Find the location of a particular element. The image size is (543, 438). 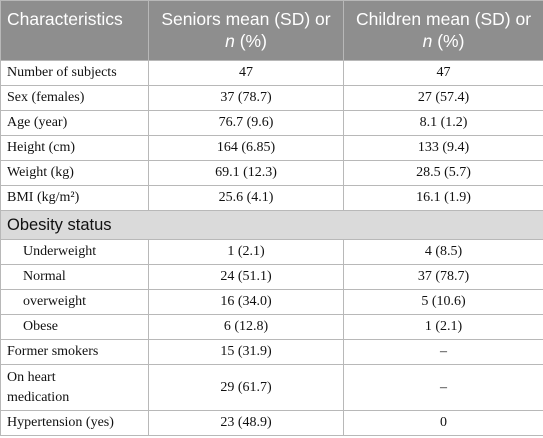

cell: 27 (57.4) is located at coordinates (443, 98).